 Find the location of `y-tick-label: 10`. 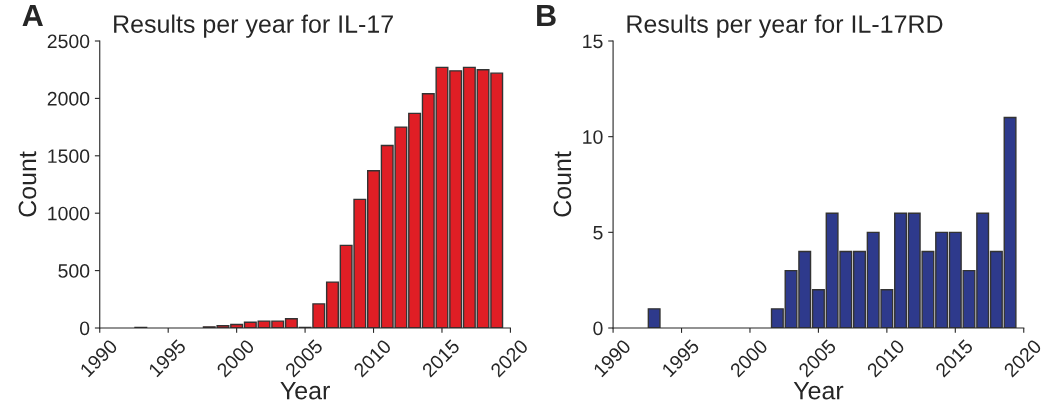

y-tick-label: 10 is located at coordinates (593, 137).